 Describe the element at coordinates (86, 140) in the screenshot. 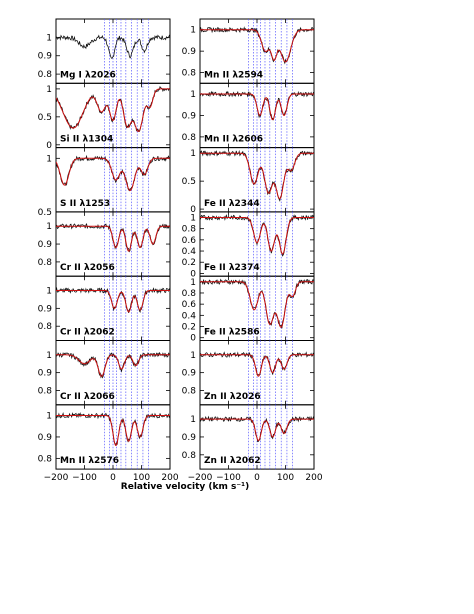

I see `ion-label: Si II λ1304` at that location.